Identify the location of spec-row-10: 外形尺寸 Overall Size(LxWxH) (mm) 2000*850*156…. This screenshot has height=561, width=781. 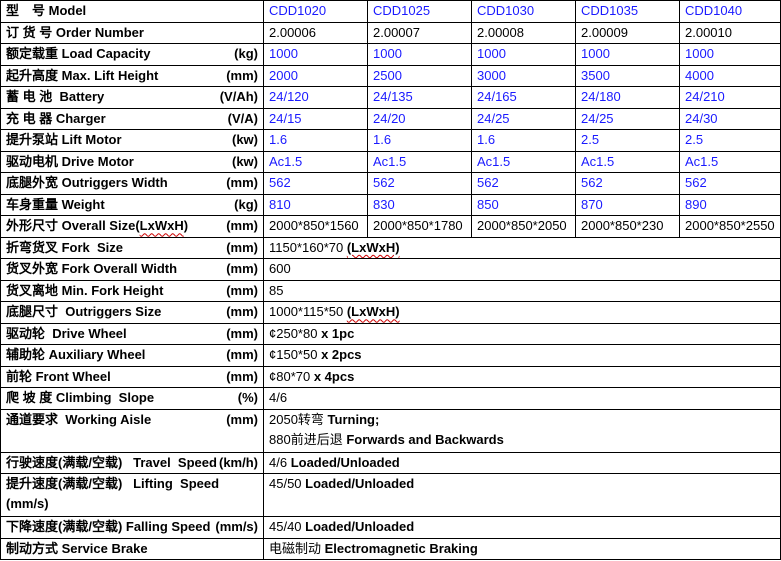
(390, 226).